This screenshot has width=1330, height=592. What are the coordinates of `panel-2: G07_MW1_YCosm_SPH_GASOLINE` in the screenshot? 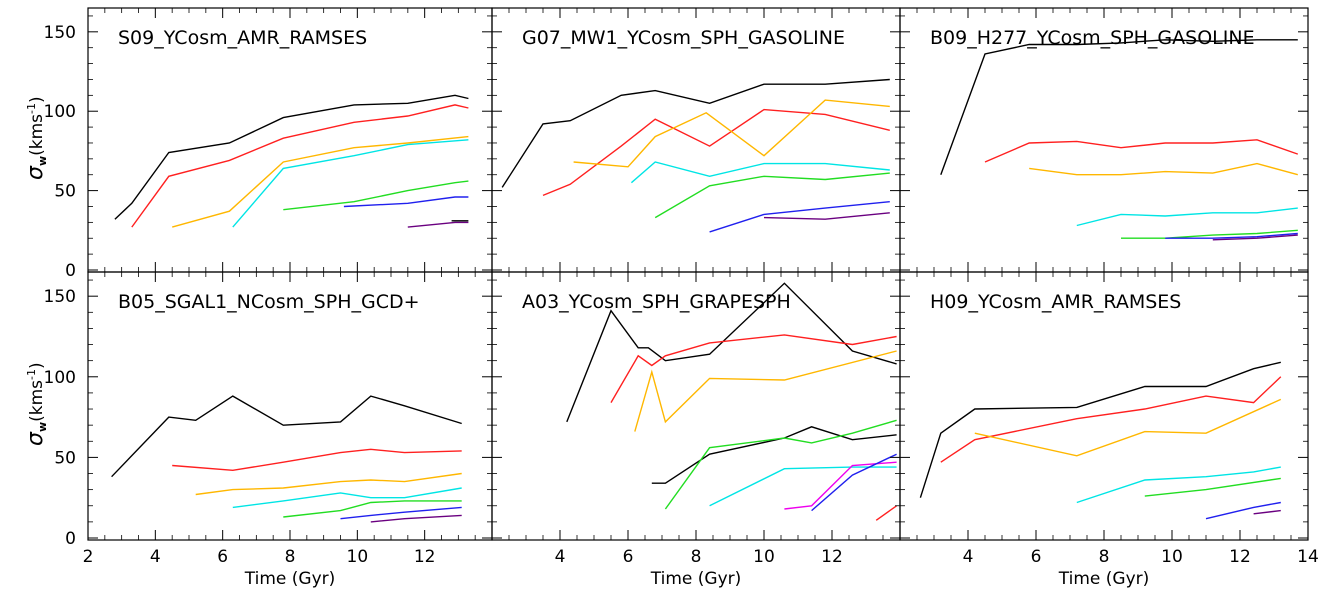 It's located at (696, 140).